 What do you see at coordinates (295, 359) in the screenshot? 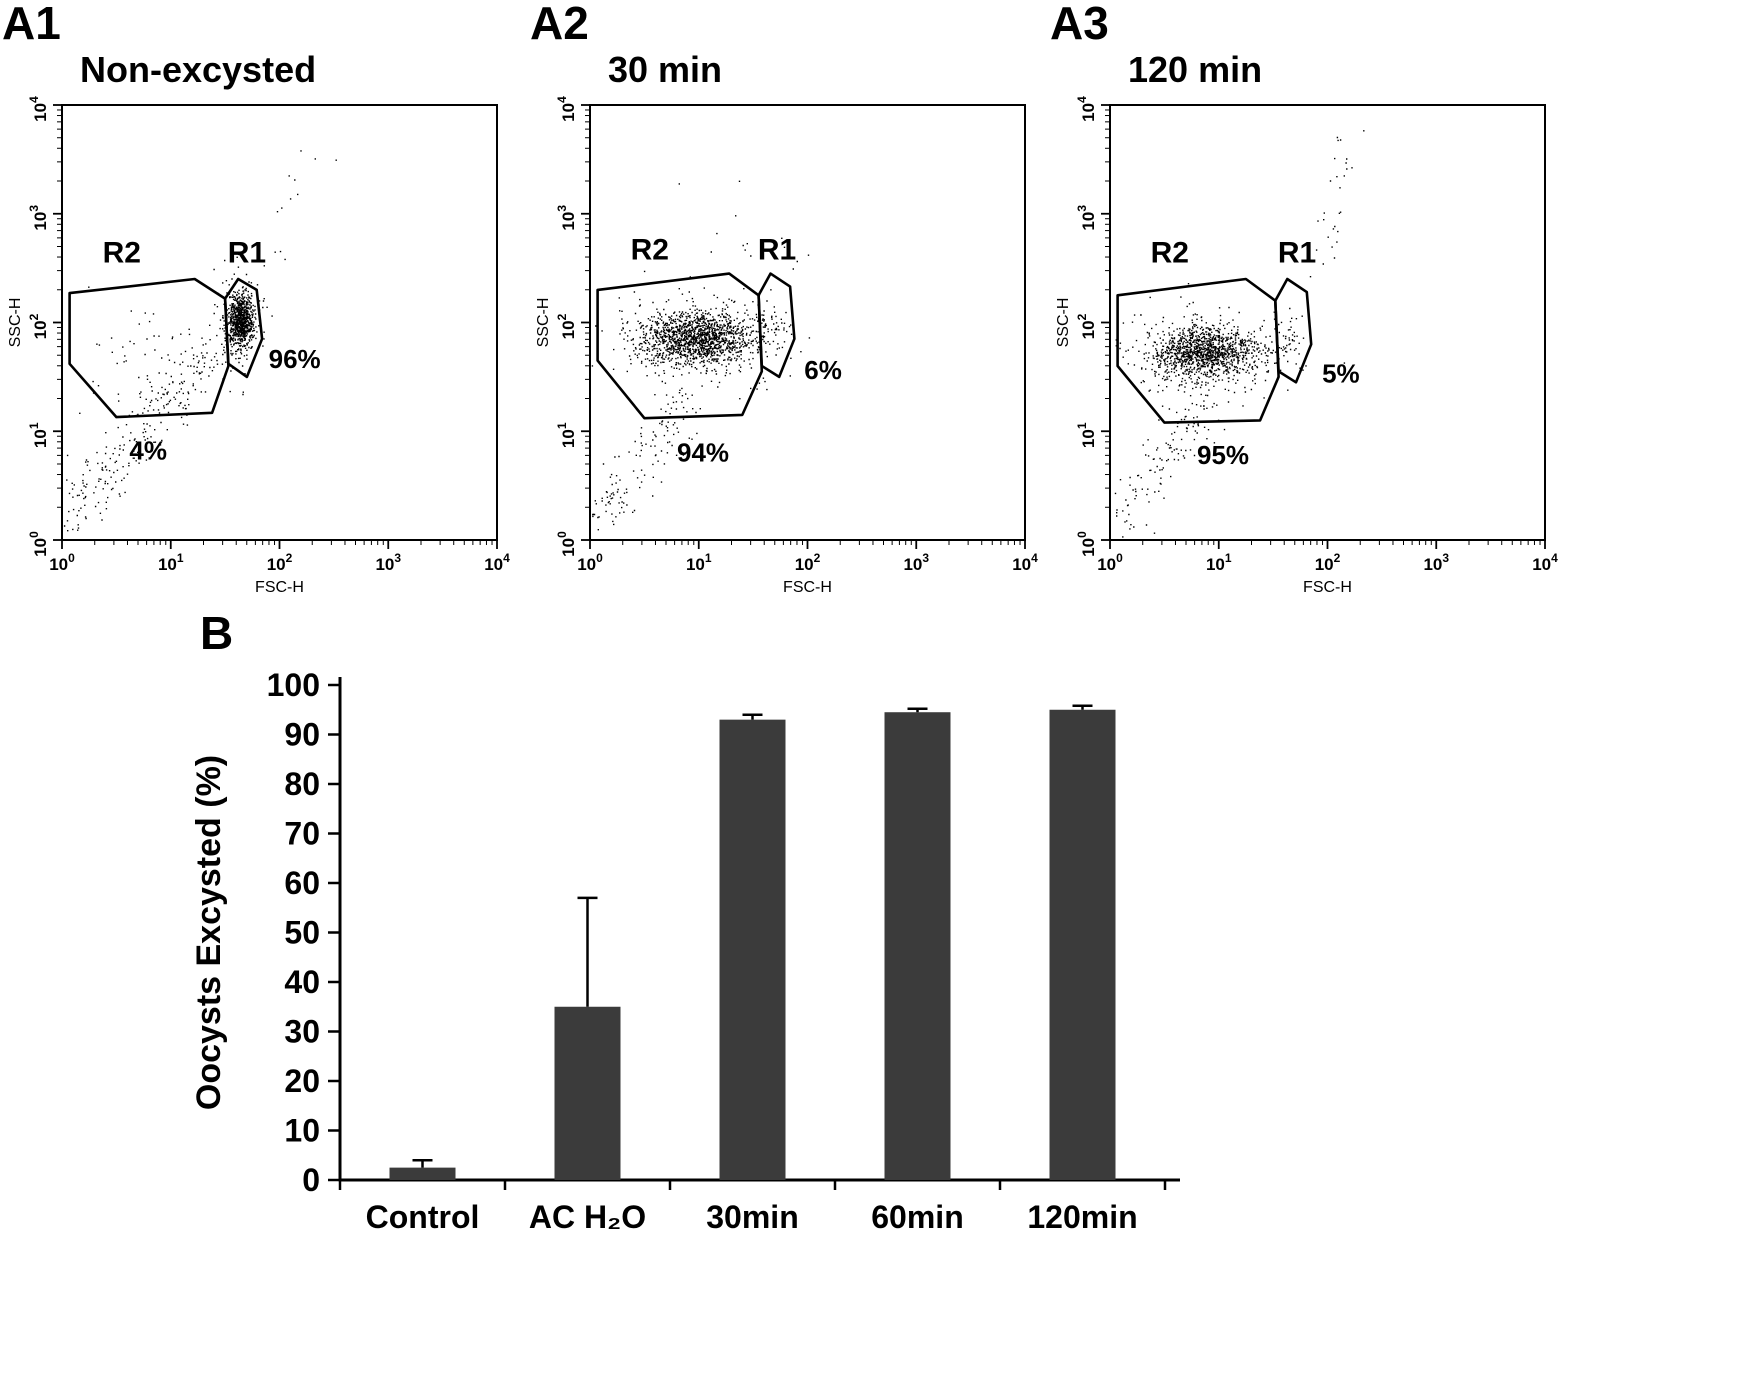
I see `gate-percent-r1: 96%` at bounding box center [295, 359].